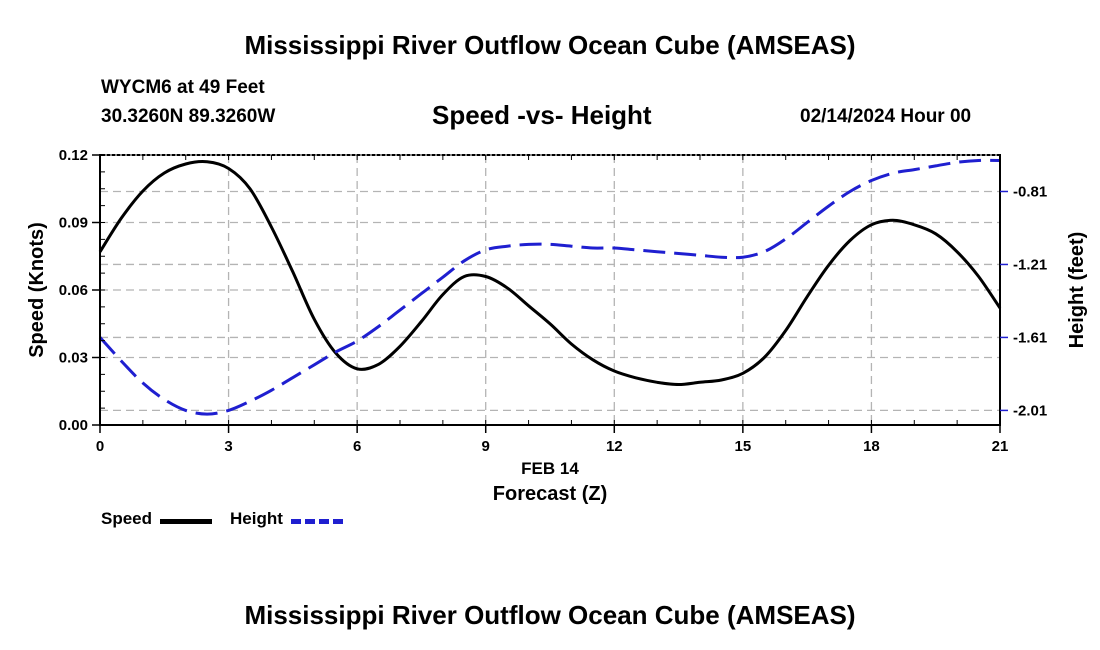 The image size is (1100, 650). I want to click on x-tick-label: 6, so click(357, 446).